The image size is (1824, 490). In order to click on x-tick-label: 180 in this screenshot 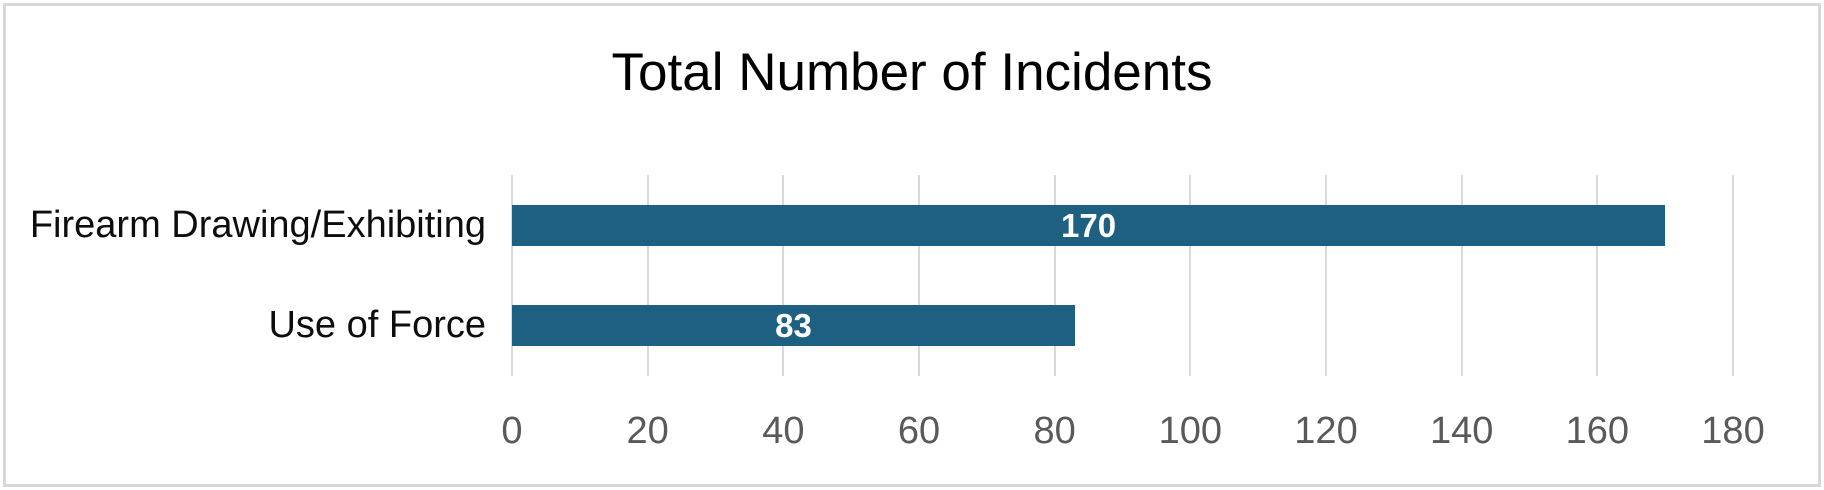, I will do `click(1733, 431)`.